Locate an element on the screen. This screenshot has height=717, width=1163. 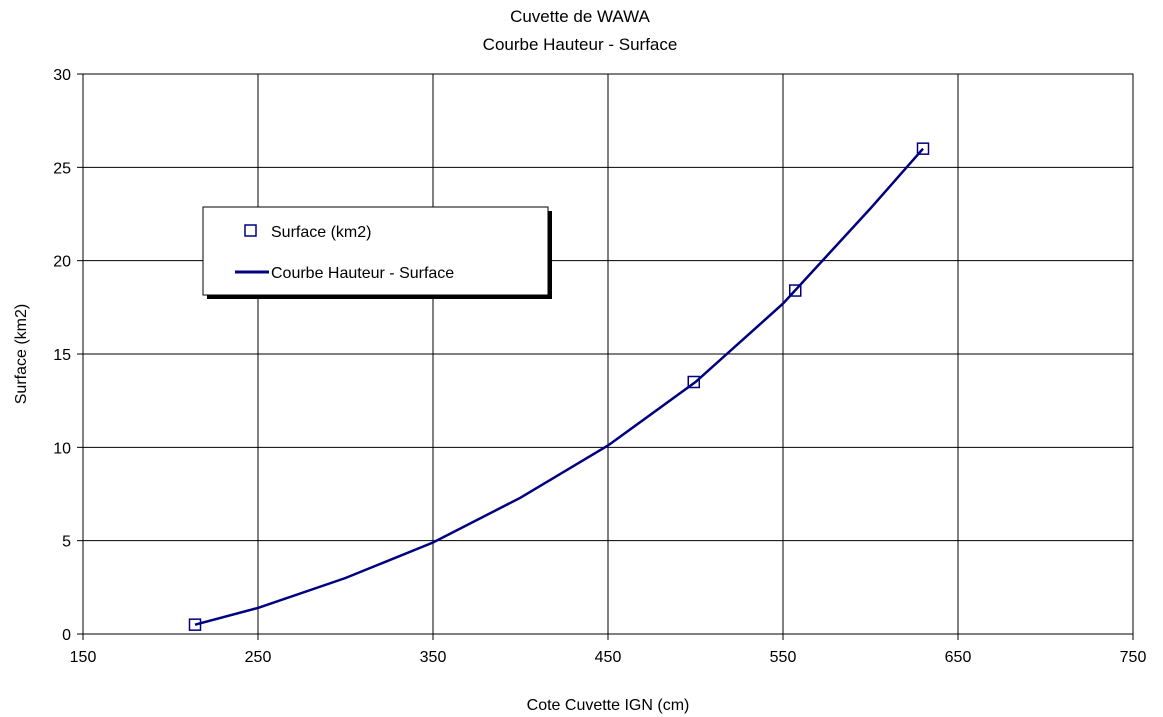
y-tick-label: 20 is located at coordinates (62, 262).